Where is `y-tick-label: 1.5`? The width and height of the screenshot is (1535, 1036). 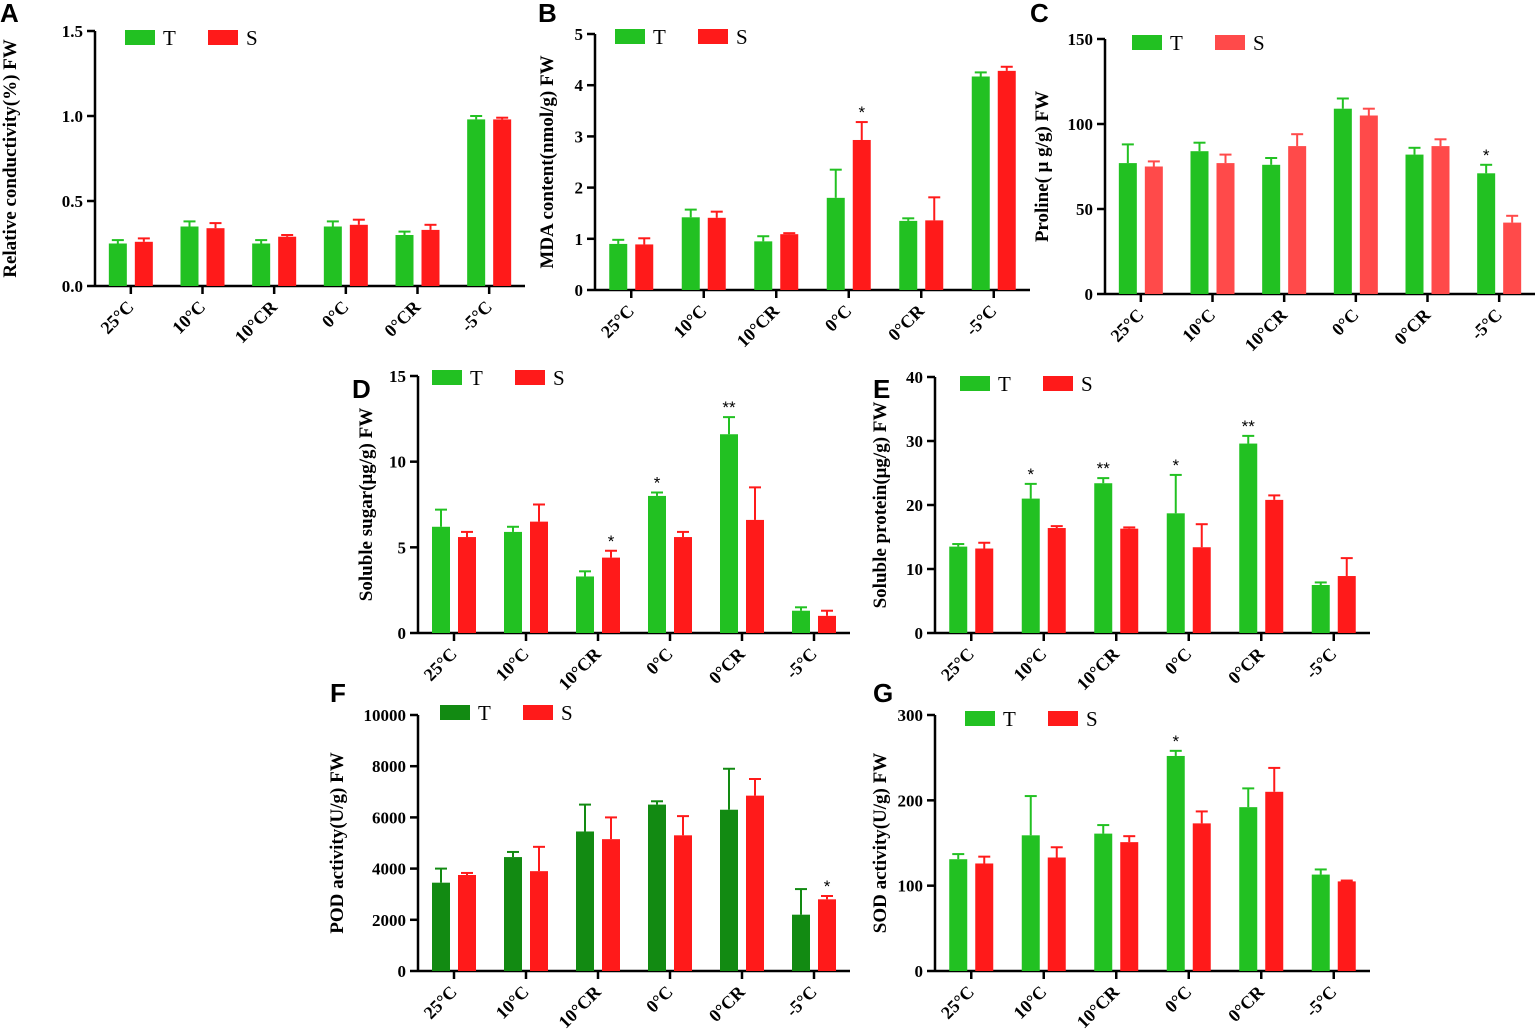 y-tick-label: 1.5 is located at coordinates (72, 31).